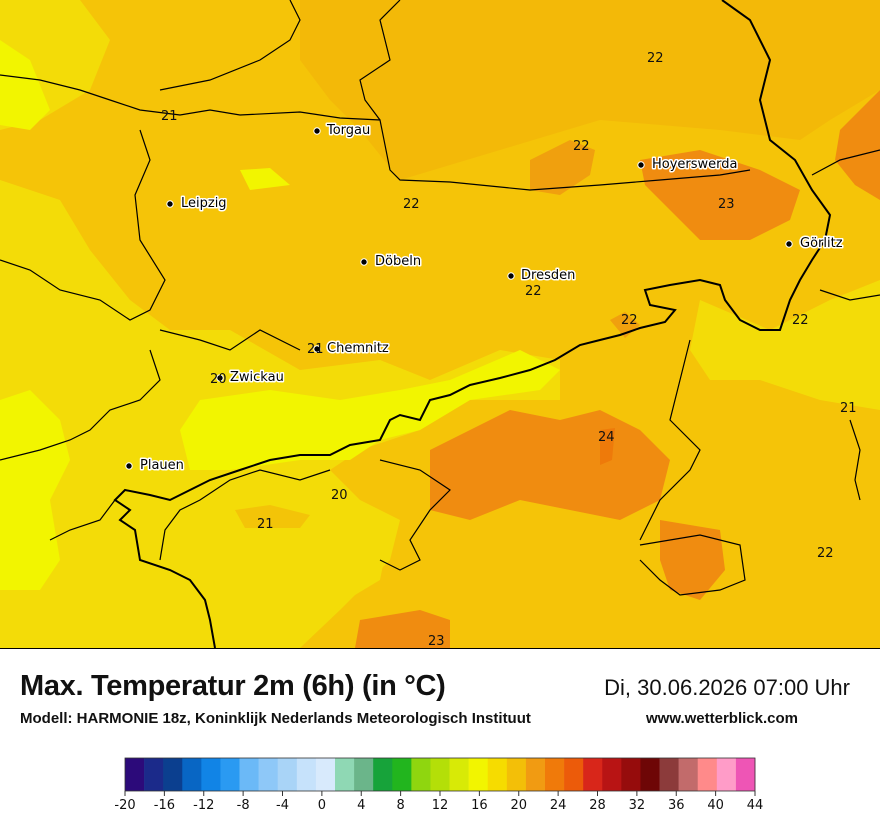  Describe the element at coordinates (25, 85) in the screenshot. I see `temp-zone-bright-nw` at that location.